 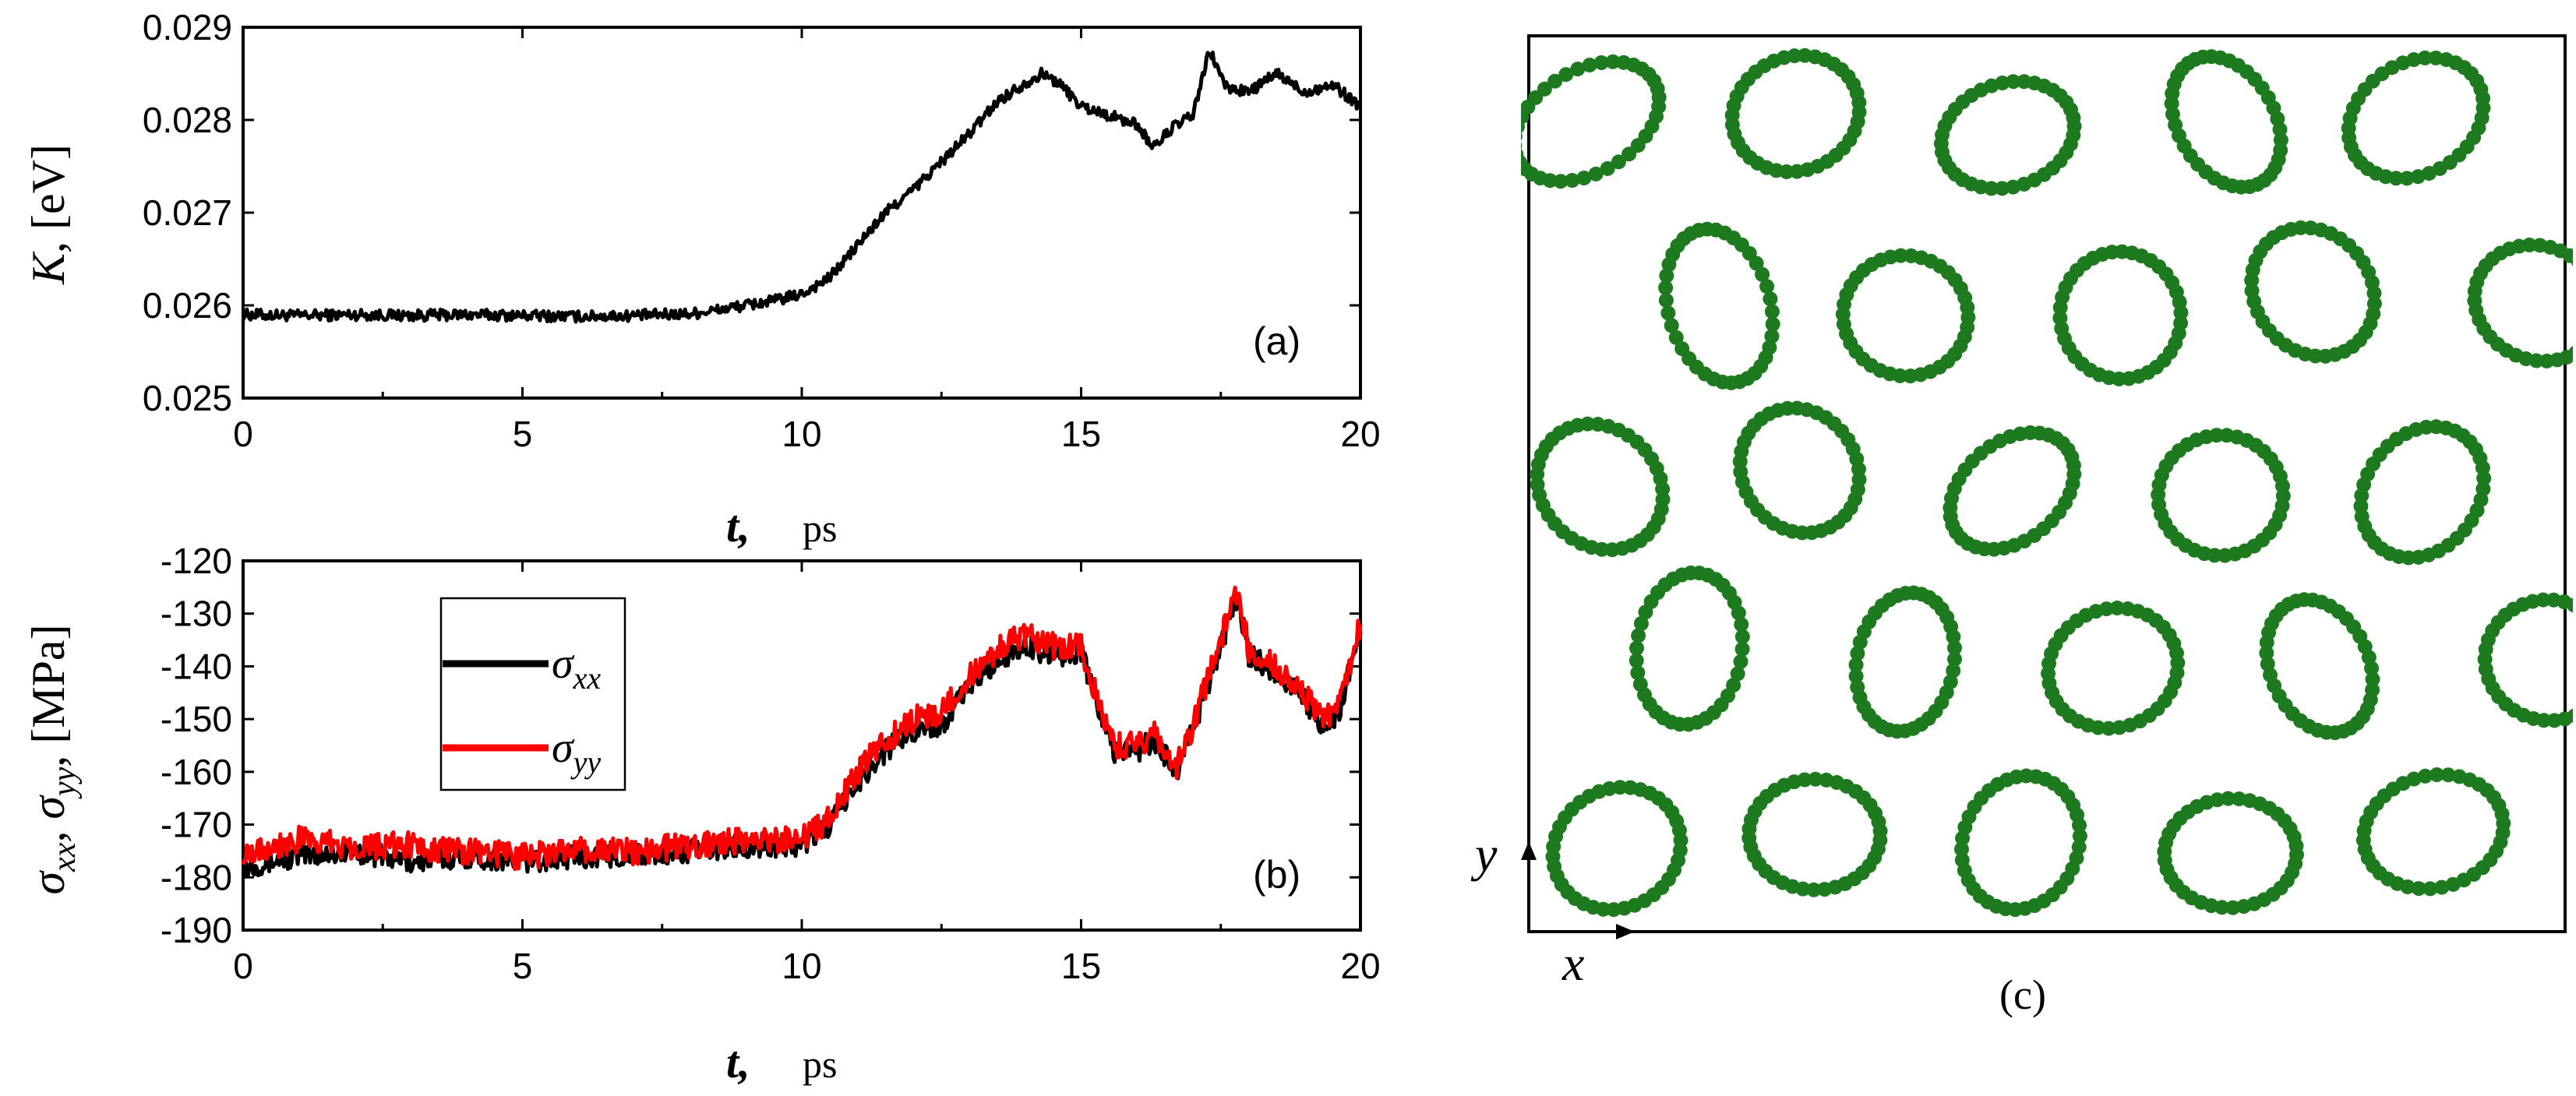 What do you see at coordinates (48, 268) in the screenshot?
I see `panel-a-ylabel-var: K` at bounding box center [48, 268].